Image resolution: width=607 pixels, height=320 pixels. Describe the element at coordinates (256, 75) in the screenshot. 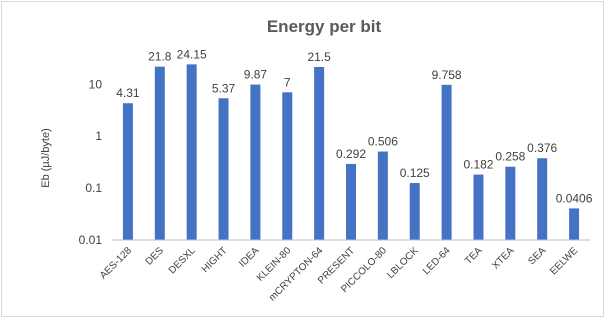

I see `data-label: 9.87` at that location.